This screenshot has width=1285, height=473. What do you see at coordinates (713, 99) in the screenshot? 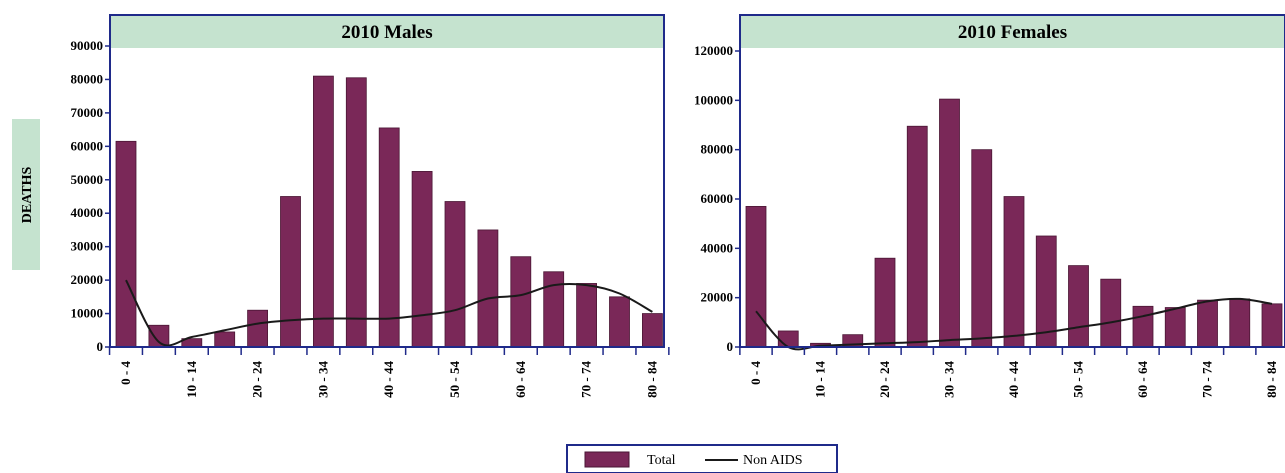
I see `y-tick-label: 100000` at bounding box center [713, 99].